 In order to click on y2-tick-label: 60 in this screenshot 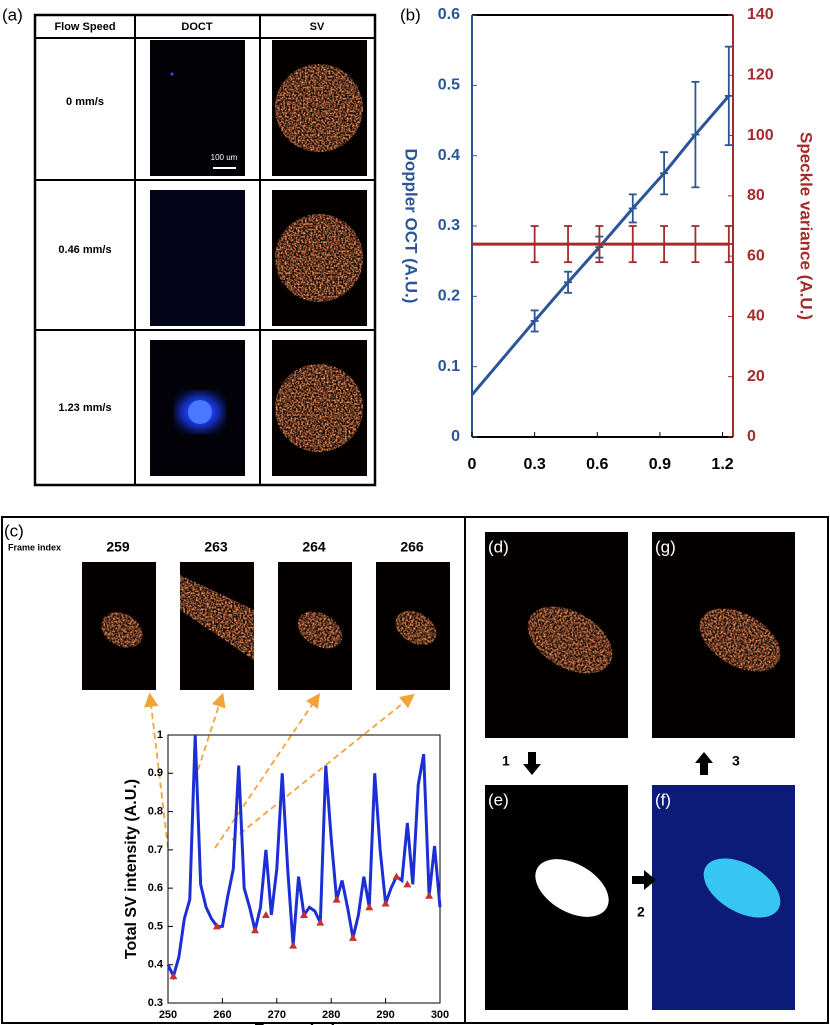, I will do `click(756, 255)`.